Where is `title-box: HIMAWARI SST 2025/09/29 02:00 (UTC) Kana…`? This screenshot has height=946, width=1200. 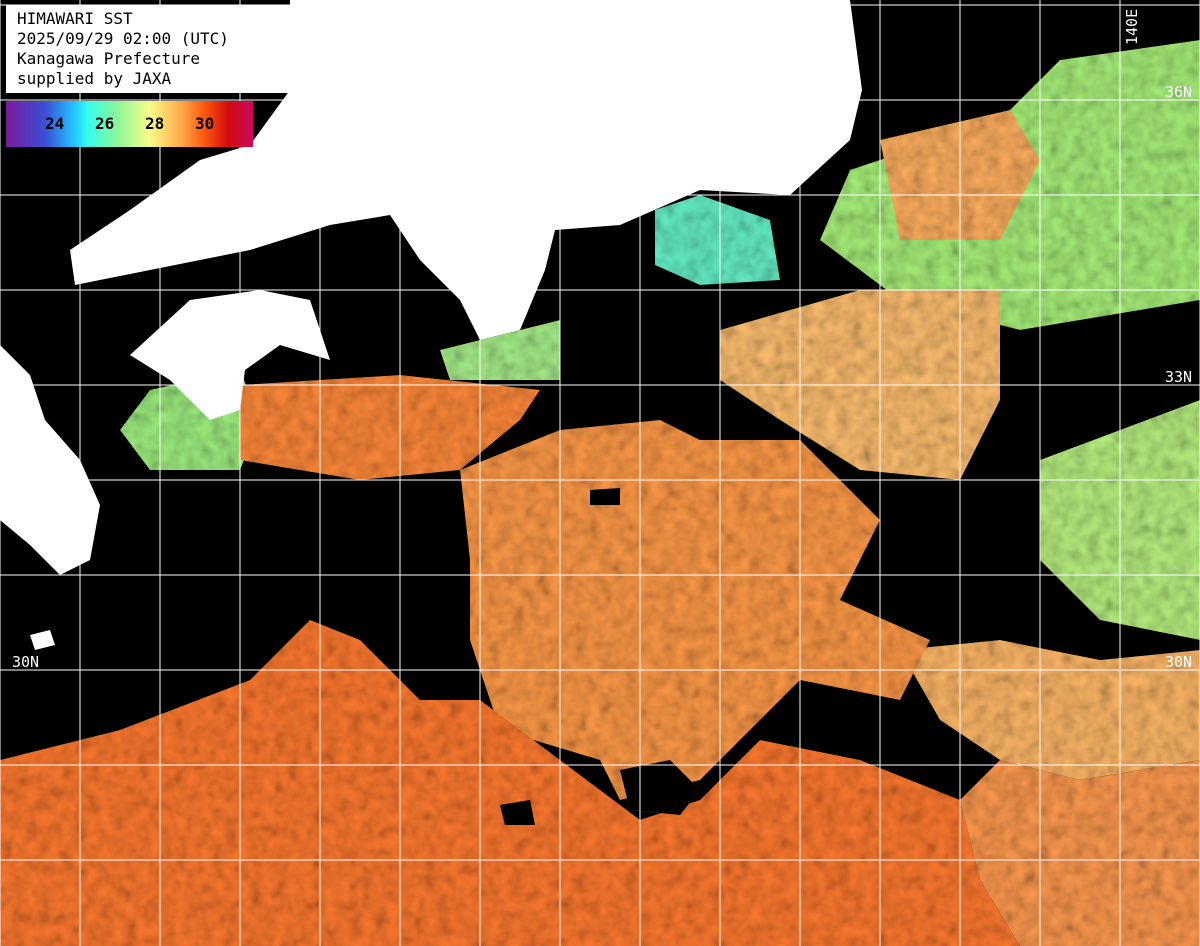 title-box: HIMAWARI SST 2025/09/29 02:00 (UTC) Kana… is located at coordinates (148, 49).